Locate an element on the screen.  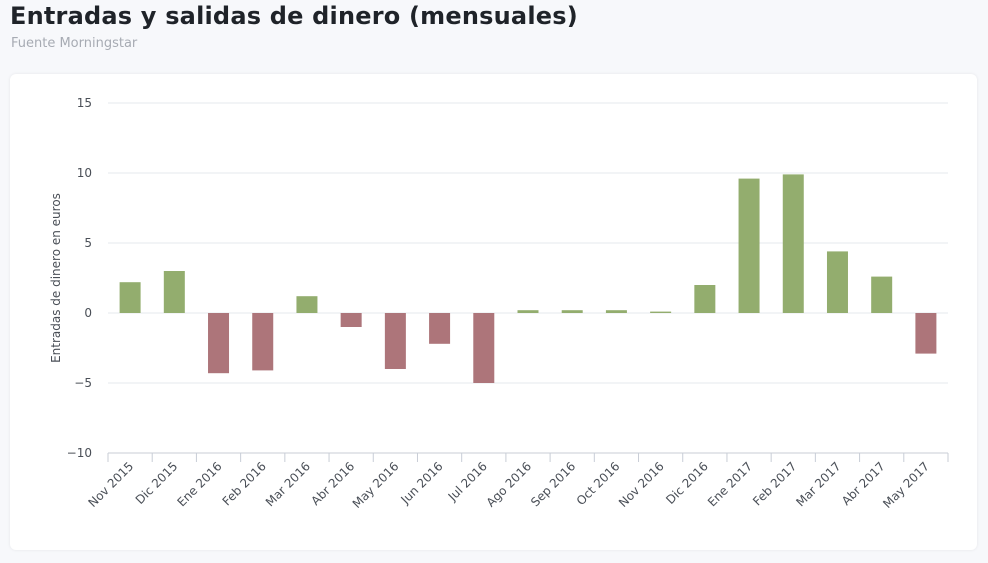
x-axis is located at coordinates (528, 457).